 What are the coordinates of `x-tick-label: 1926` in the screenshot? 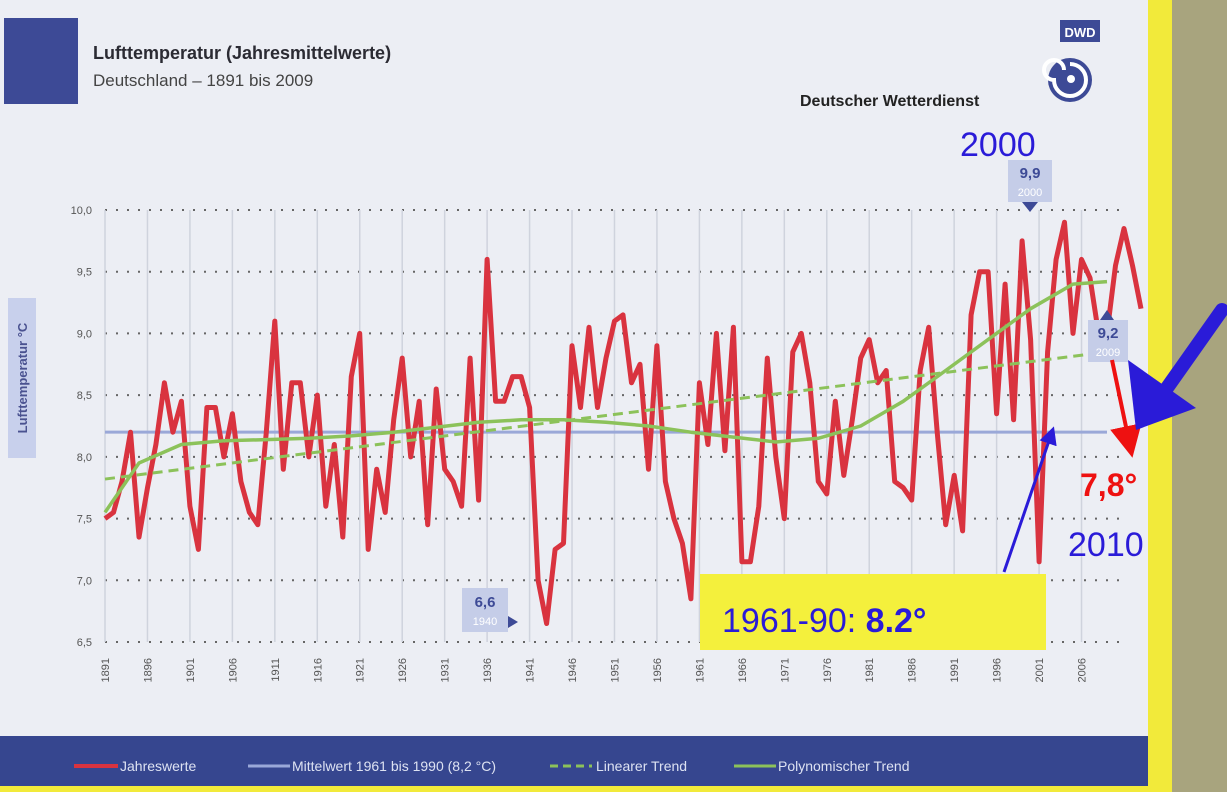 It's located at (403, 670).